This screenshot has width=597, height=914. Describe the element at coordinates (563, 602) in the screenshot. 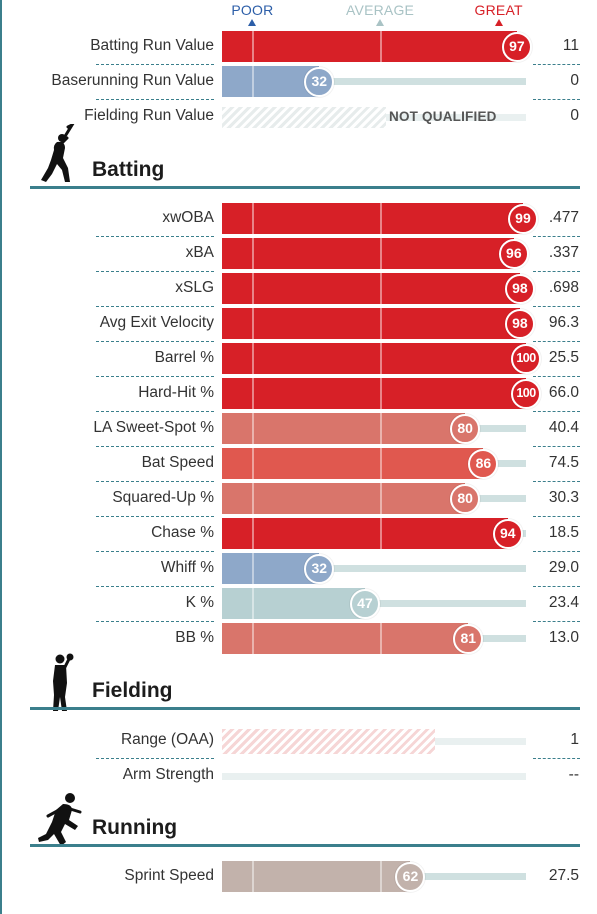

I see `row-value-k: 23.4` at that location.